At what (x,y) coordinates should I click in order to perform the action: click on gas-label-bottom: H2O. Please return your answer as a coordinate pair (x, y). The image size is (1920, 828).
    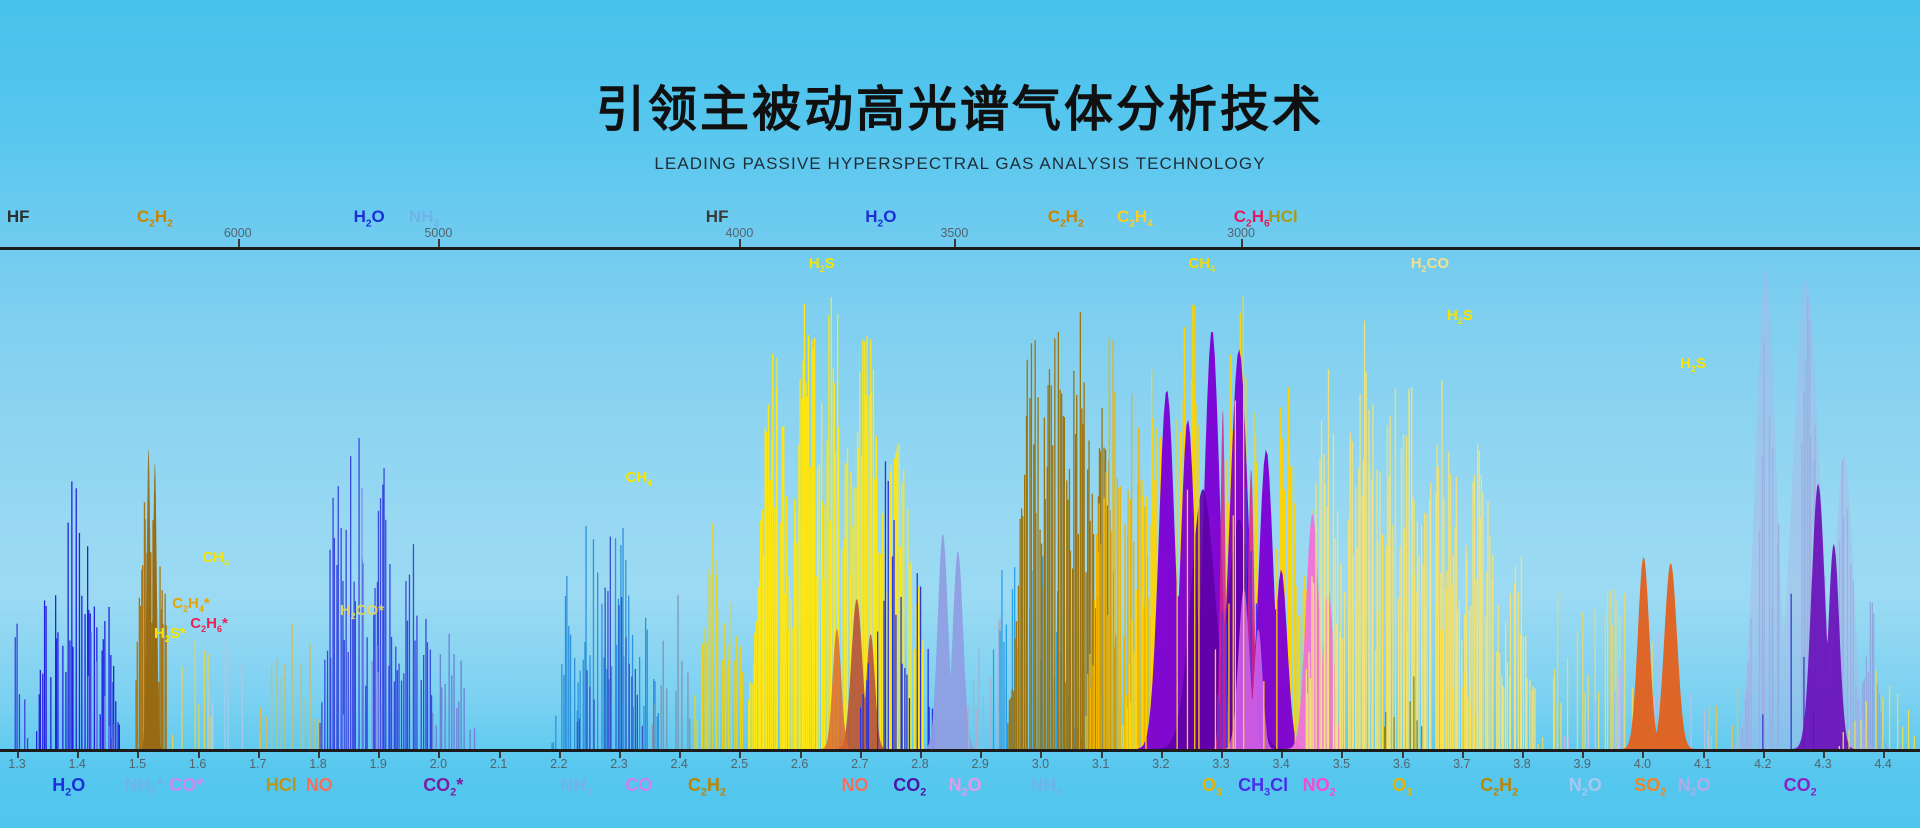
    Looking at the image, I should click on (69, 787).